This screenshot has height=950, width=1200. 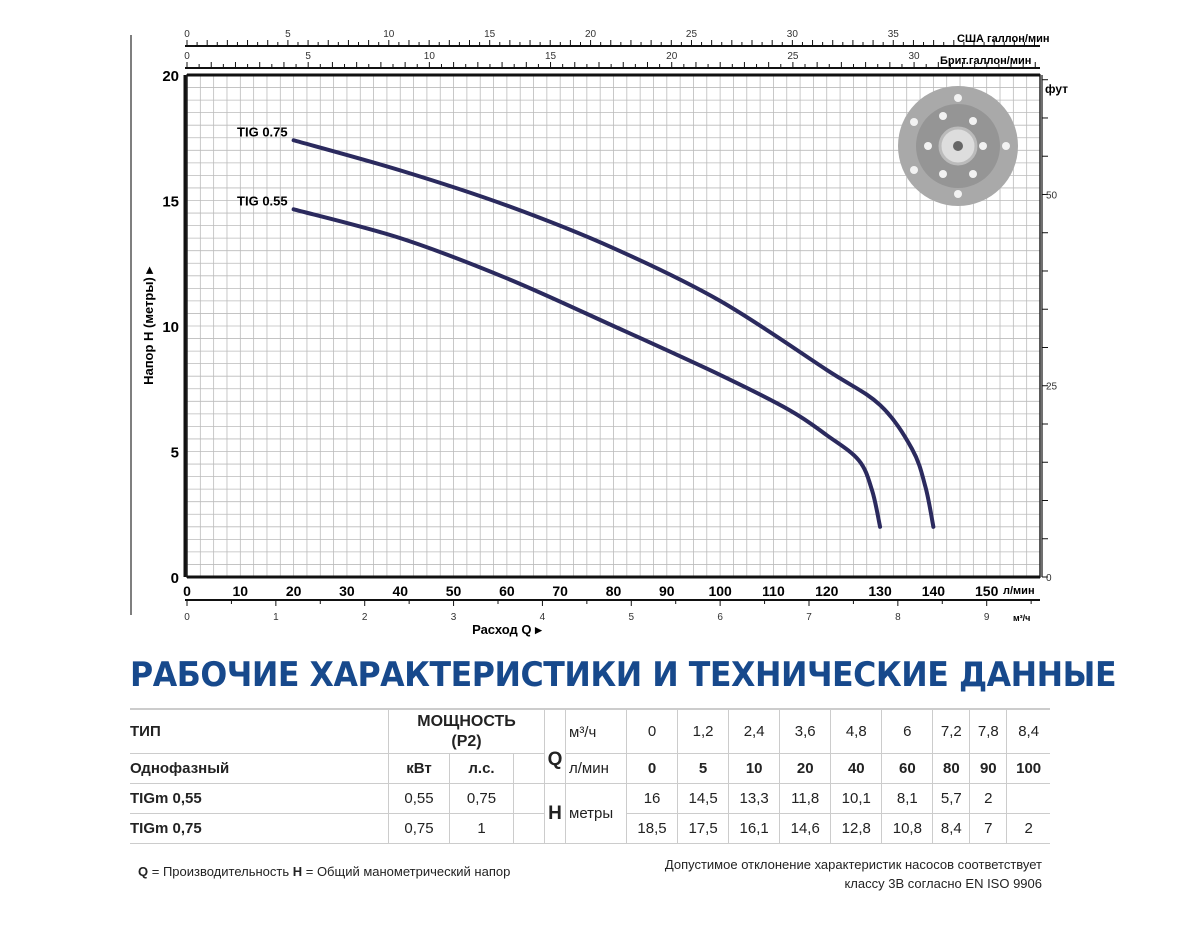 What do you see at coordinates (703, 798) in the screenshot?
I see `head-cell: 14,5` at bounding box center [703, 798].